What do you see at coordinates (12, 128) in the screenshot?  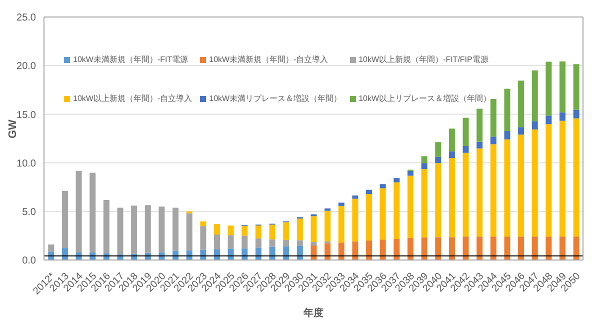 I see `y-axis-title: GW` at bounding box center [12, 128].